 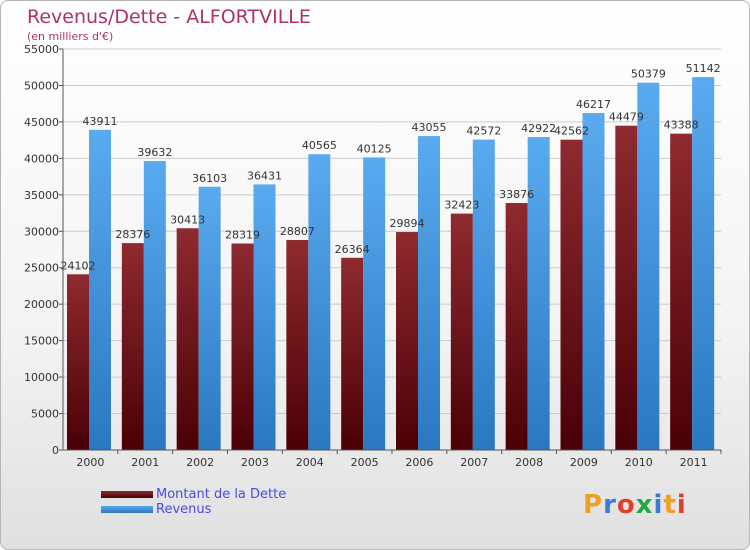 I want to click on x-tick-label: 2007, so click(x=474, y=462).